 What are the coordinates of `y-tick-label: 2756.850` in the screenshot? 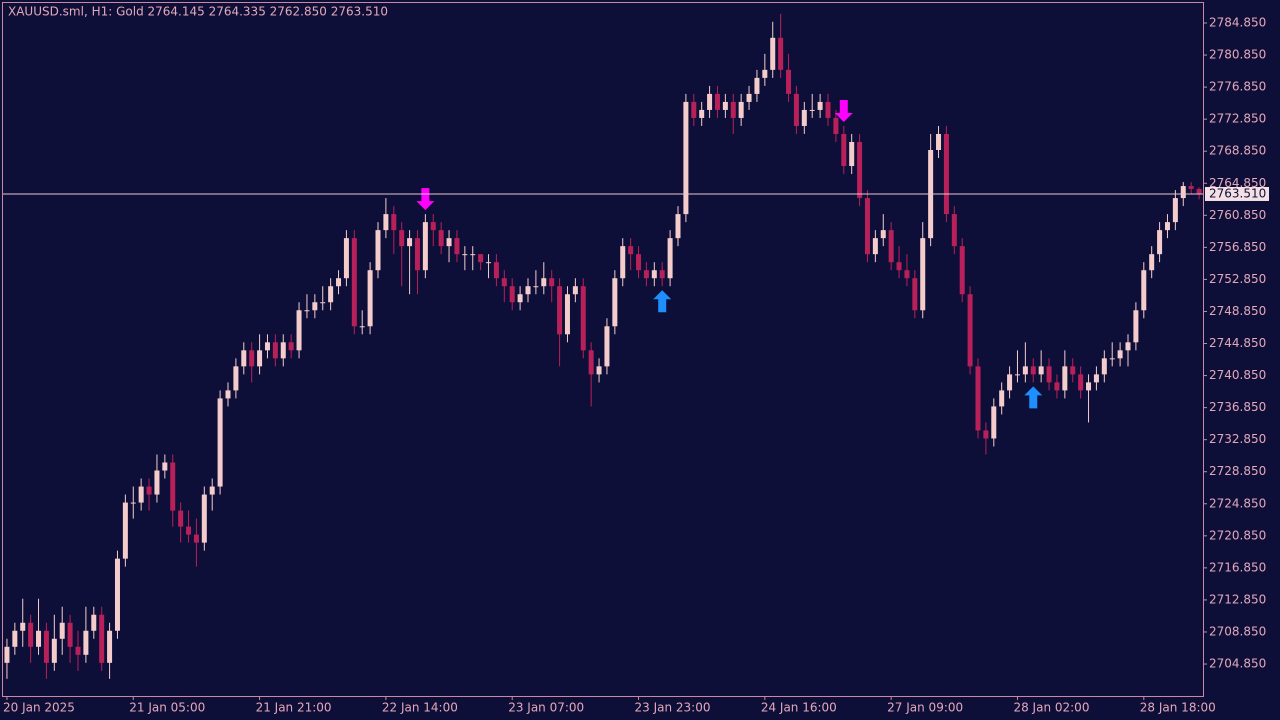 It's located at (1237, 247).